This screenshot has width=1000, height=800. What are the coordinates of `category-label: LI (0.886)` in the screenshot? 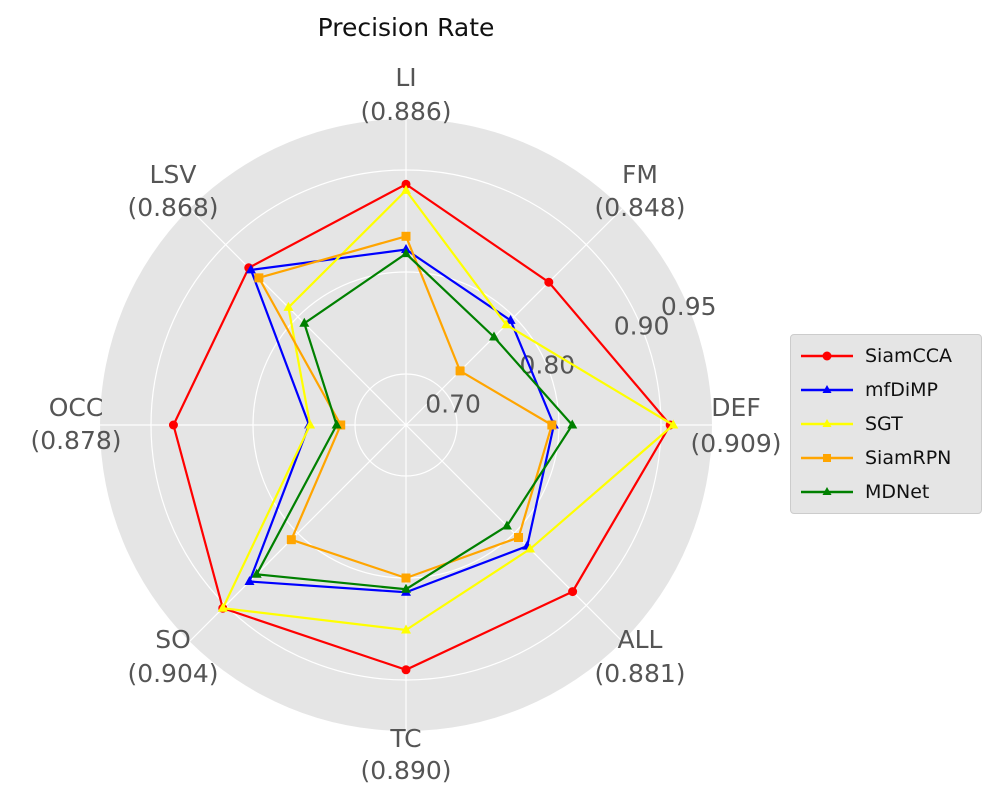 It's located at (405, 94).